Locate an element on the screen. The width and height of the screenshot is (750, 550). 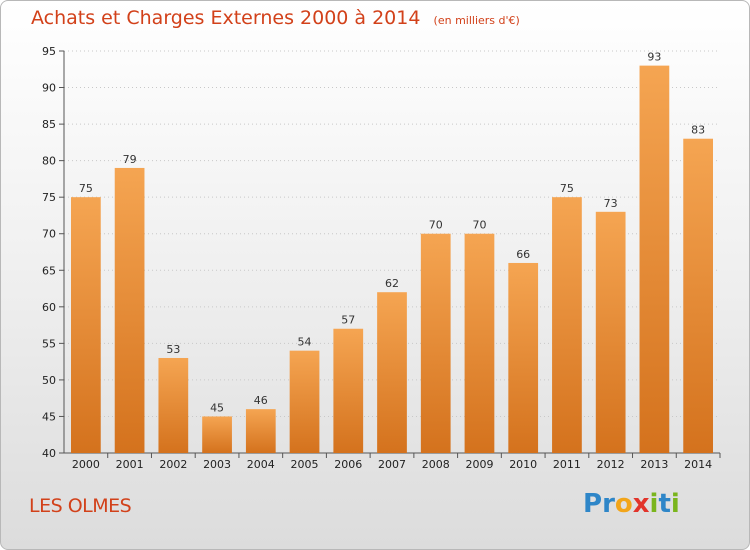
x-tick-label: 2014 is located at coordinates (698, 464).